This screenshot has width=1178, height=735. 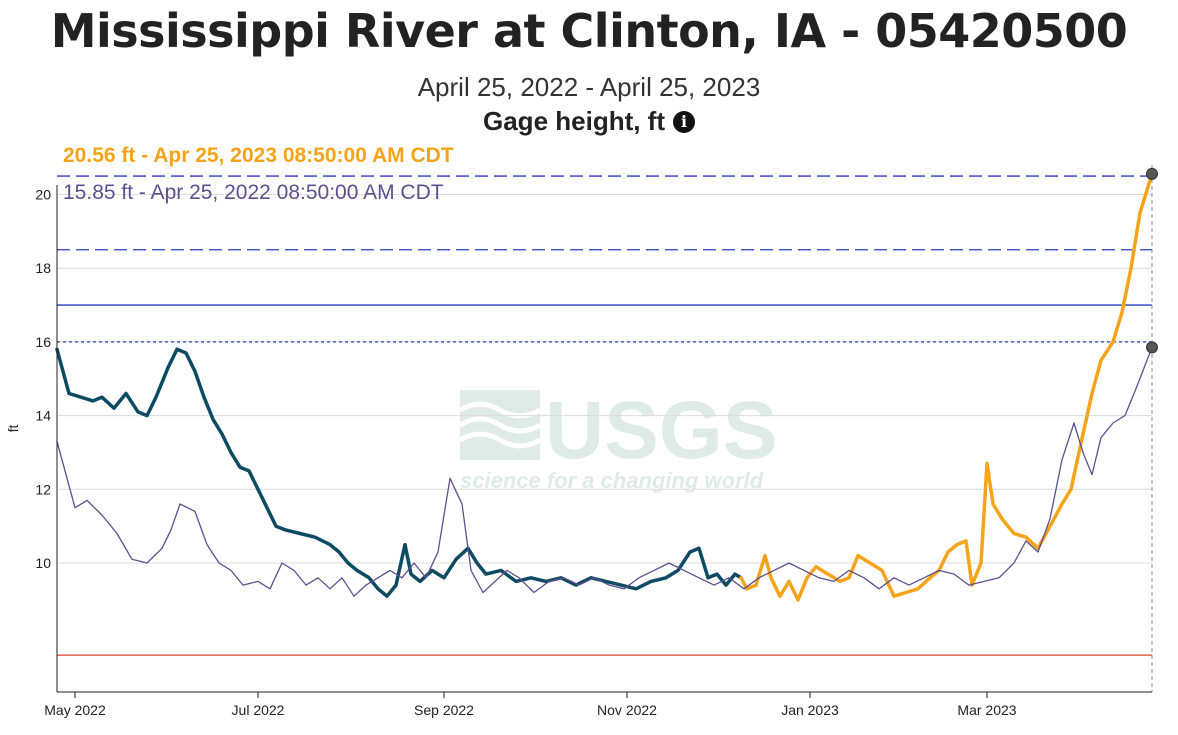 I want to click on y-tick-label: 18, so click(x=43, y=268).